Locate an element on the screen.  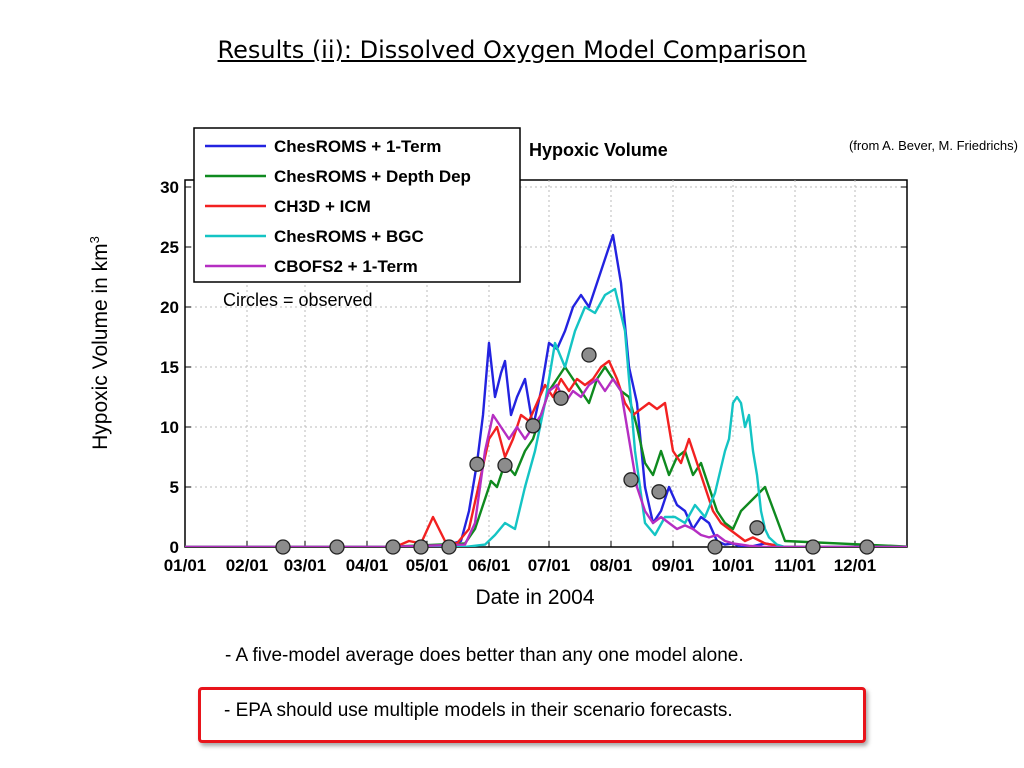
legend-label: ChesROMS + BGC is located at coordinates (349, 236).